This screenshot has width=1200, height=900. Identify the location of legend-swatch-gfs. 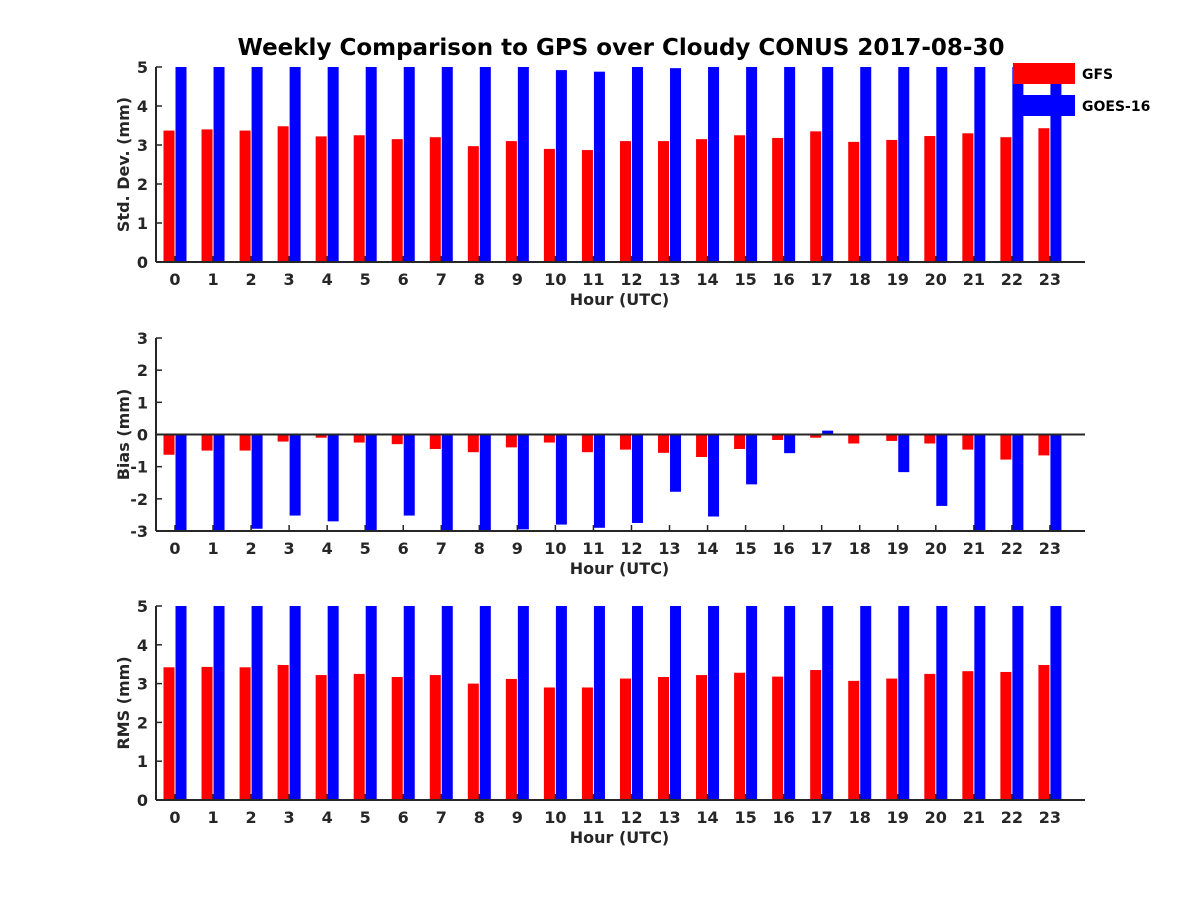
(1044, 73).